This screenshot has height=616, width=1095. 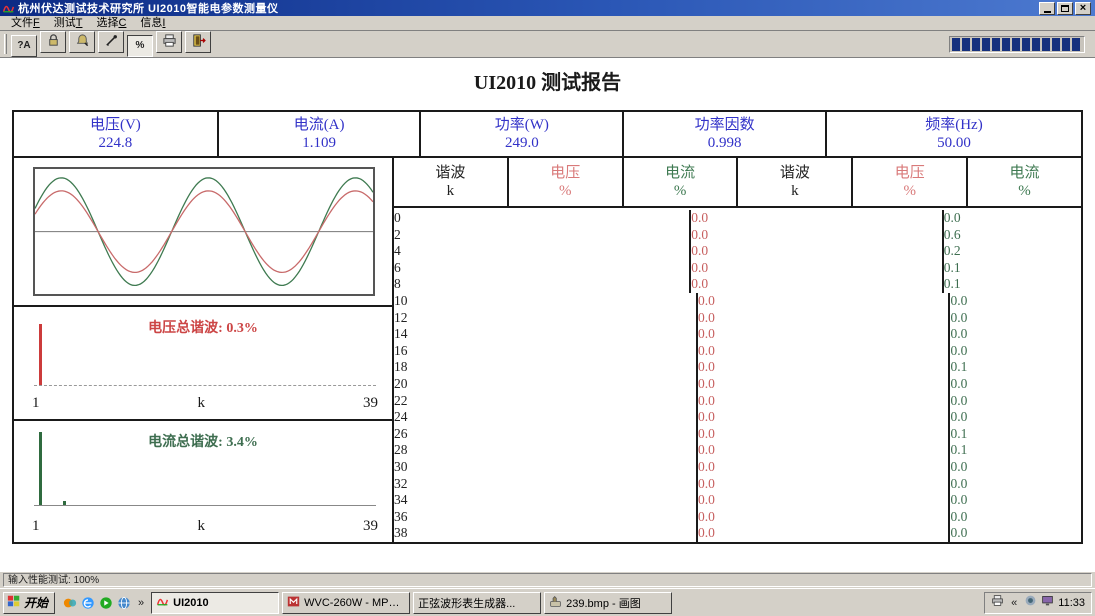 I want to click on summary-cell: 频率(Hz) 50.00, so click(x=952, y=134).